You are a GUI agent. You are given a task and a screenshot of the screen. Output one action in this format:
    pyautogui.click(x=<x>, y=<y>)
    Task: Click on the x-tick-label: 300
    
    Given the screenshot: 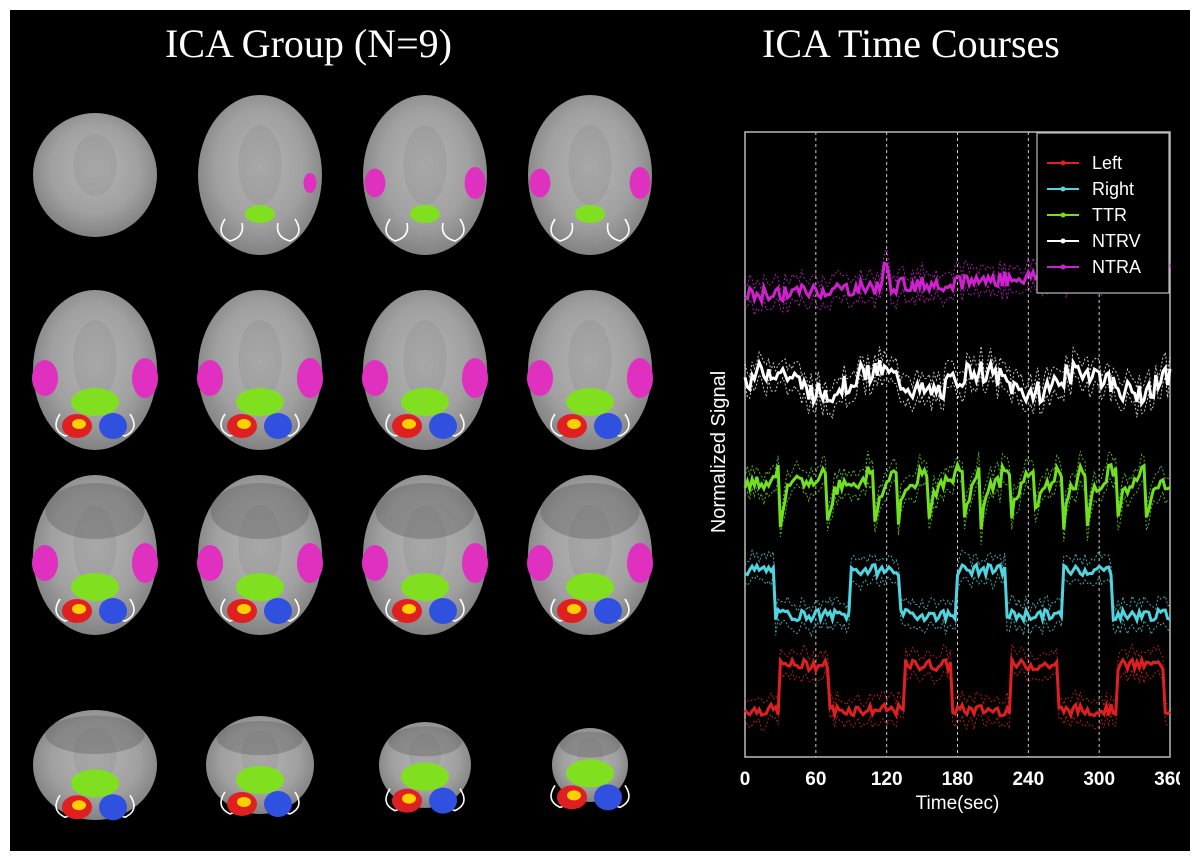 What is the action you would take?
    pyautogui.click(x=1099, y=779)
    